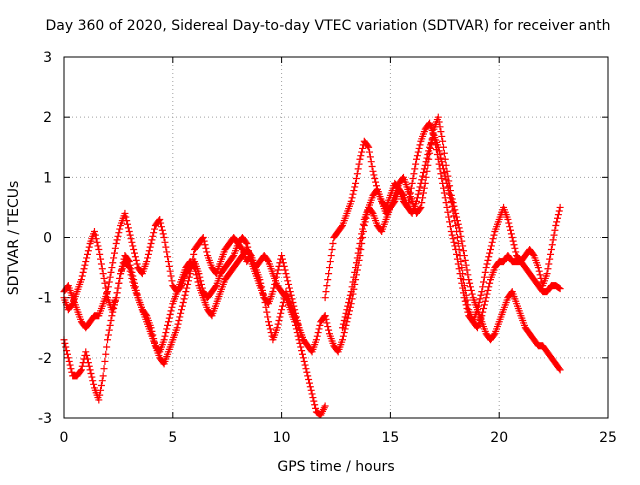 Image resolution: width=640 pixels, height=485 pixels. I want to click on y-tick-label: -2, so click(45, 359).